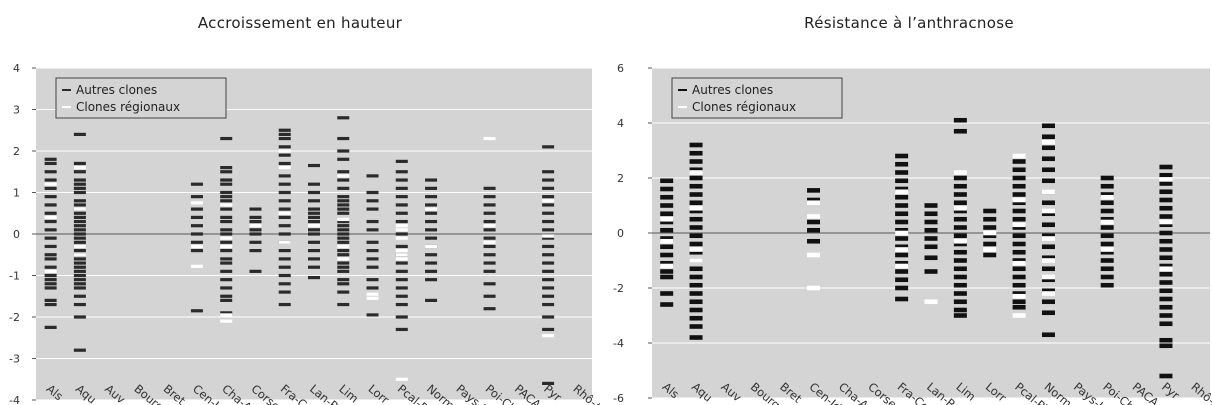  Describe the element at coordinates (620, 178) in the screenshot. I see `y-tick-label: 2` at that location.